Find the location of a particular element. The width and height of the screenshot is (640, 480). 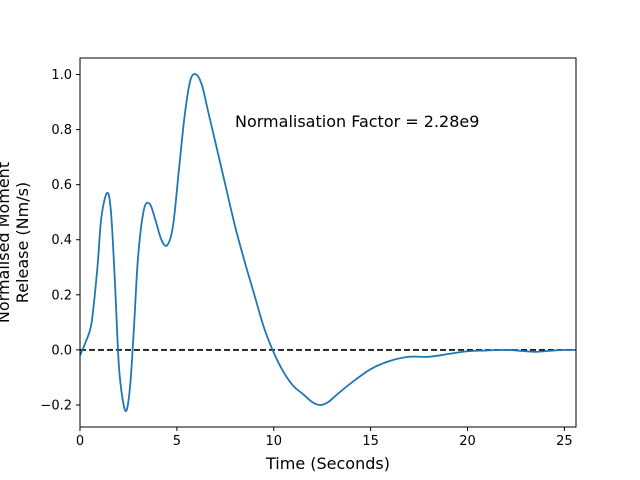

x-tick-label: 5 is located at coordinates (177, 441).